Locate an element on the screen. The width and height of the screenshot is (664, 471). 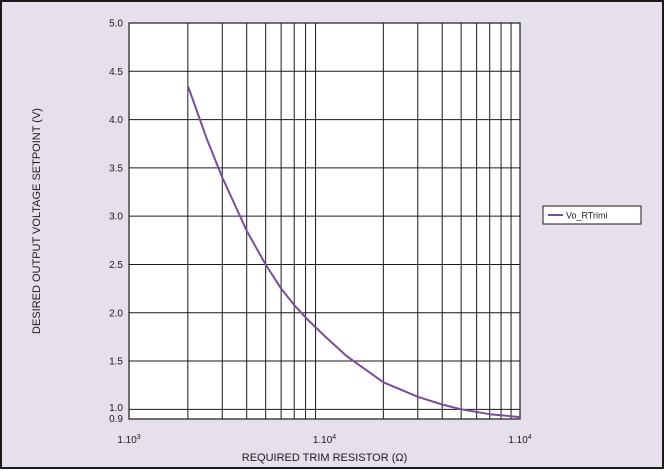
y-tick-label: 3.5 is located at coordinates (116, 168).